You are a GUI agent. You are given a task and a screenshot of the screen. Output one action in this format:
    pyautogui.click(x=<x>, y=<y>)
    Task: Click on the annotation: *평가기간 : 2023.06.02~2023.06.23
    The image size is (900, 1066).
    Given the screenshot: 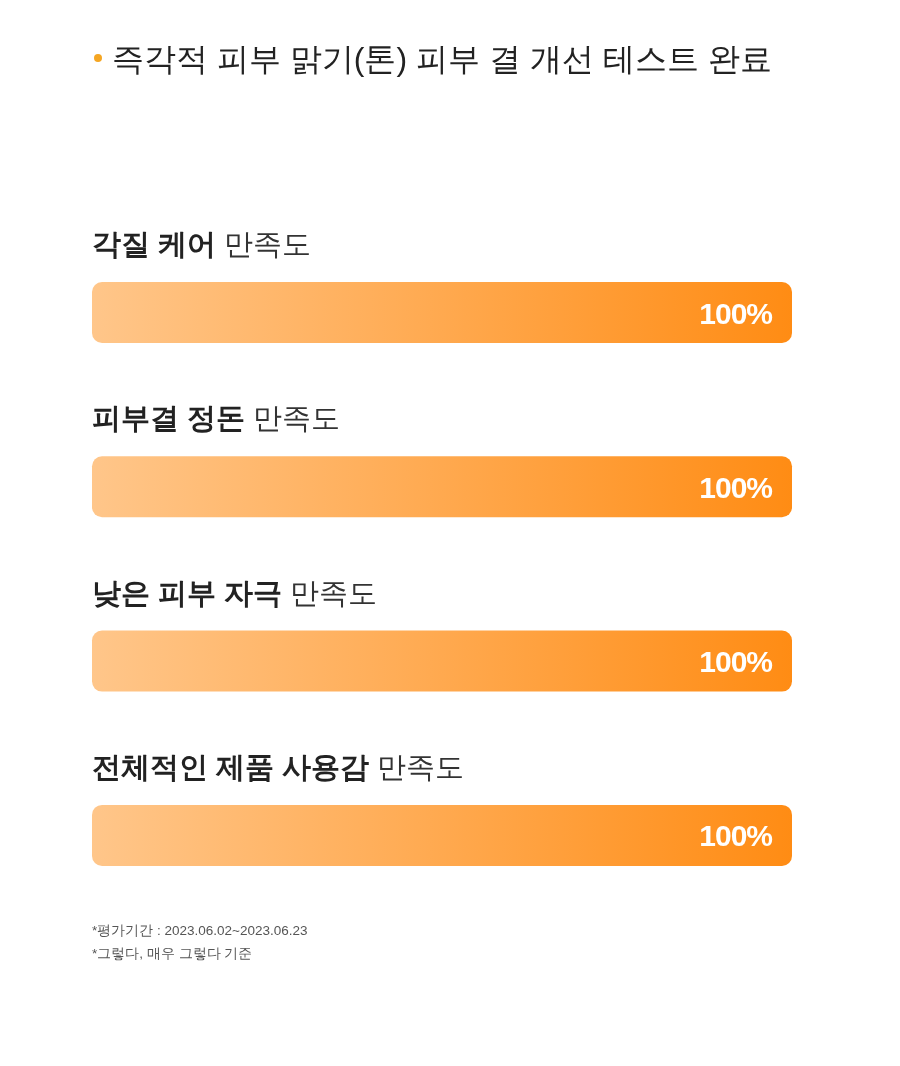 What is the action you would take?
    pyautogui.click(x=200, y=930)
    